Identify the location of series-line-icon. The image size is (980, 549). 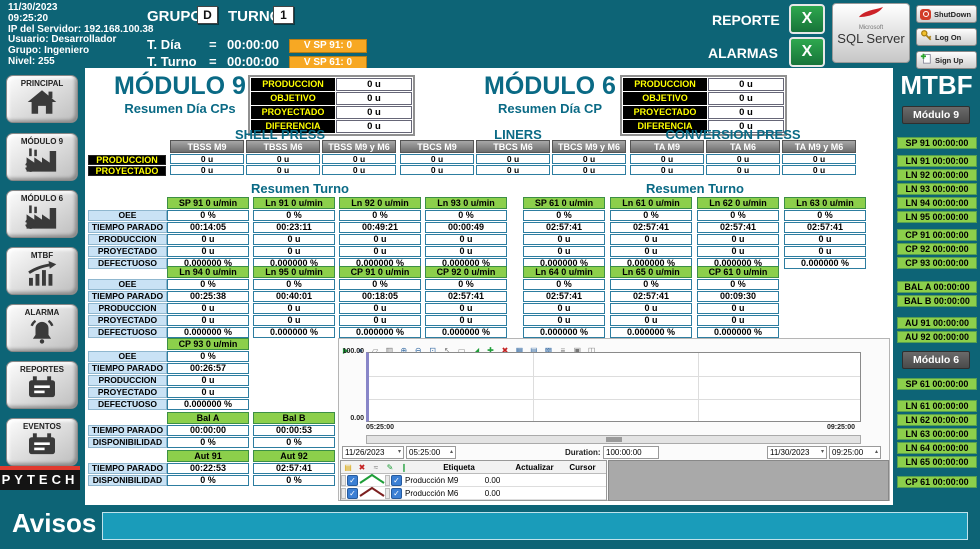
(372, 480).